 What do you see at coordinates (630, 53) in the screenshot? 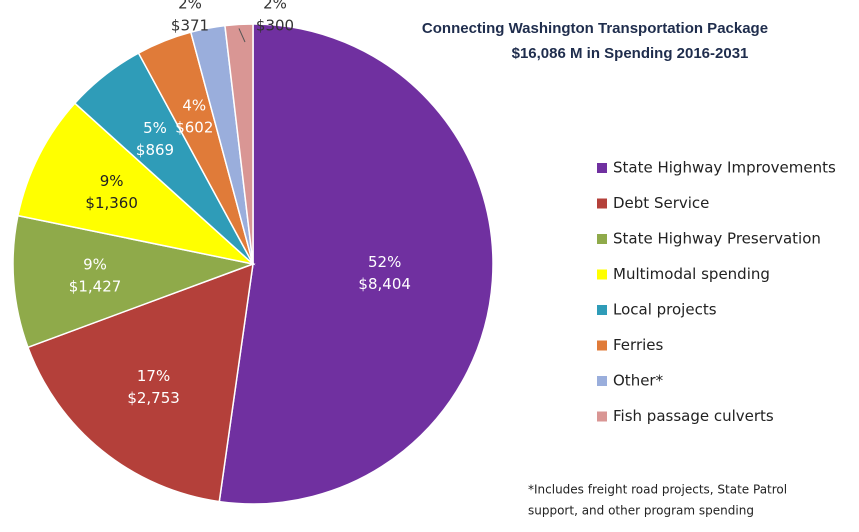
I see `chart-subtitle: $16,086 M in Spending 2016-2031` at bounding box center [630, 53].